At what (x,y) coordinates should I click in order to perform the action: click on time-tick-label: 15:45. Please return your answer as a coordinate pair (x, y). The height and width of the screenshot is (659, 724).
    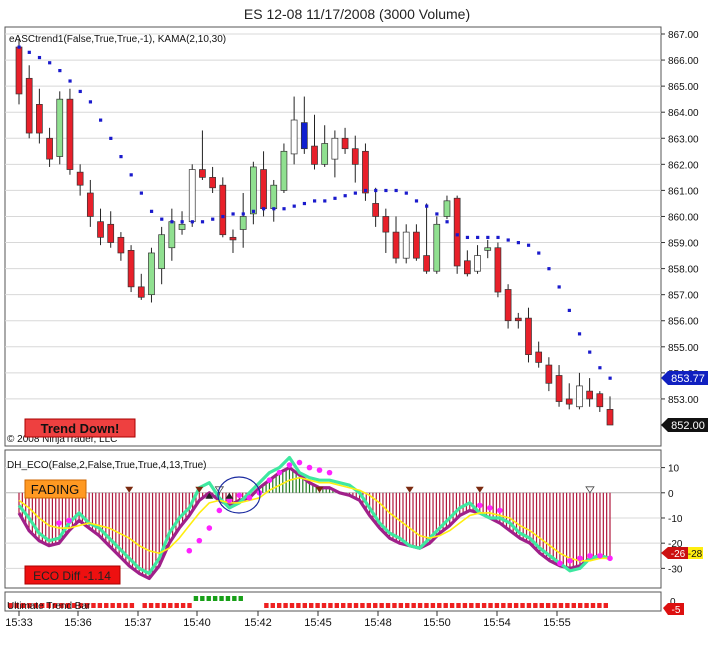
    Looking at the image, I should click on (318, 623).